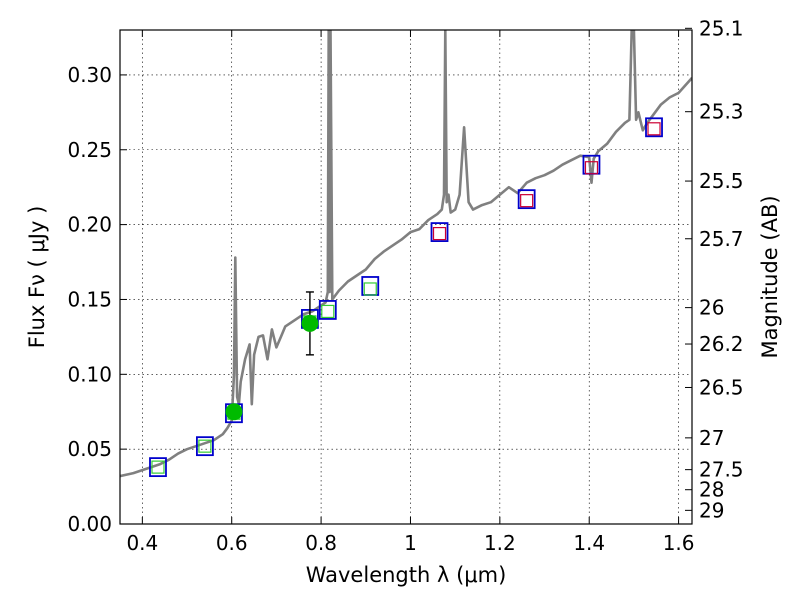  What do you see at coordinates (711, 438) in the screenshot?
I see `mag-tick-label: 27` at bounding box center [711, 438].